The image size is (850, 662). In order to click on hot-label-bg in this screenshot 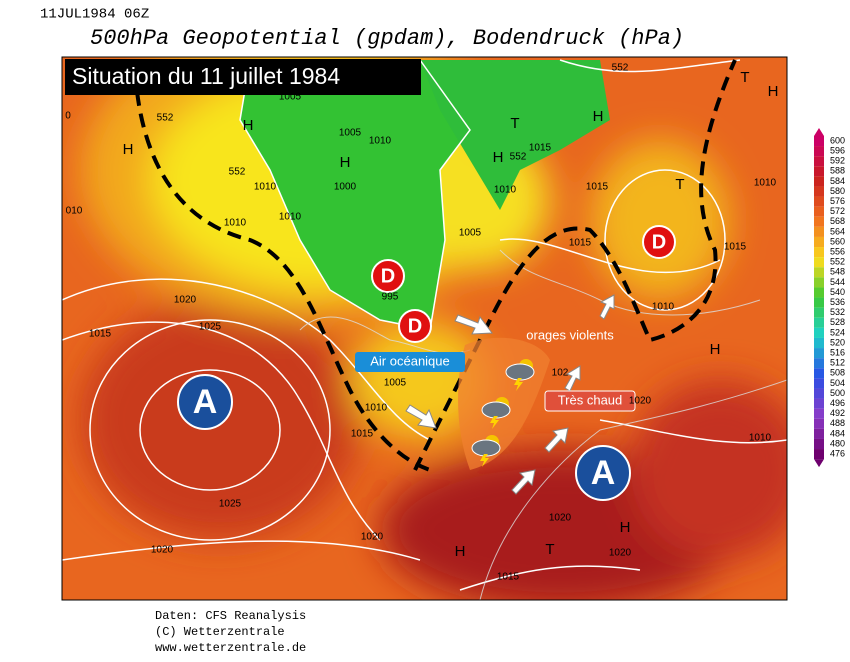, I will do `click(590, 401)`.